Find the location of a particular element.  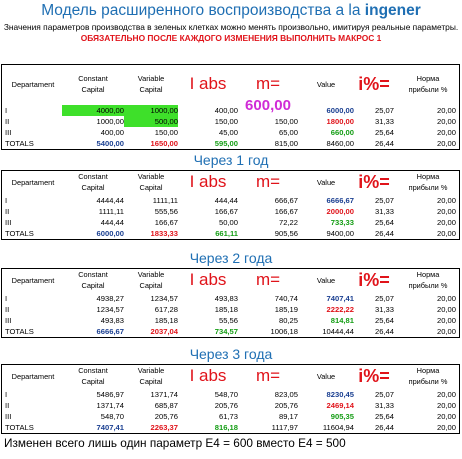

cell-i-abs: 61,73 is located at coordinates (228, 416).